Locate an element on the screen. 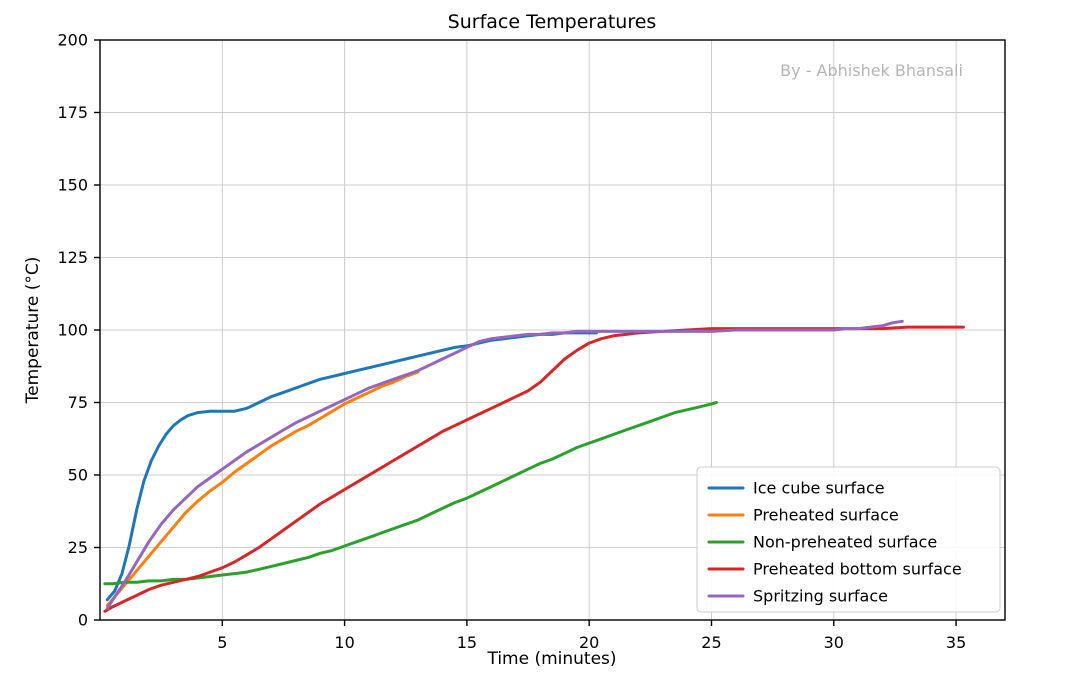  series-line-non-preheated-surface is located at coordinates (410, 493).